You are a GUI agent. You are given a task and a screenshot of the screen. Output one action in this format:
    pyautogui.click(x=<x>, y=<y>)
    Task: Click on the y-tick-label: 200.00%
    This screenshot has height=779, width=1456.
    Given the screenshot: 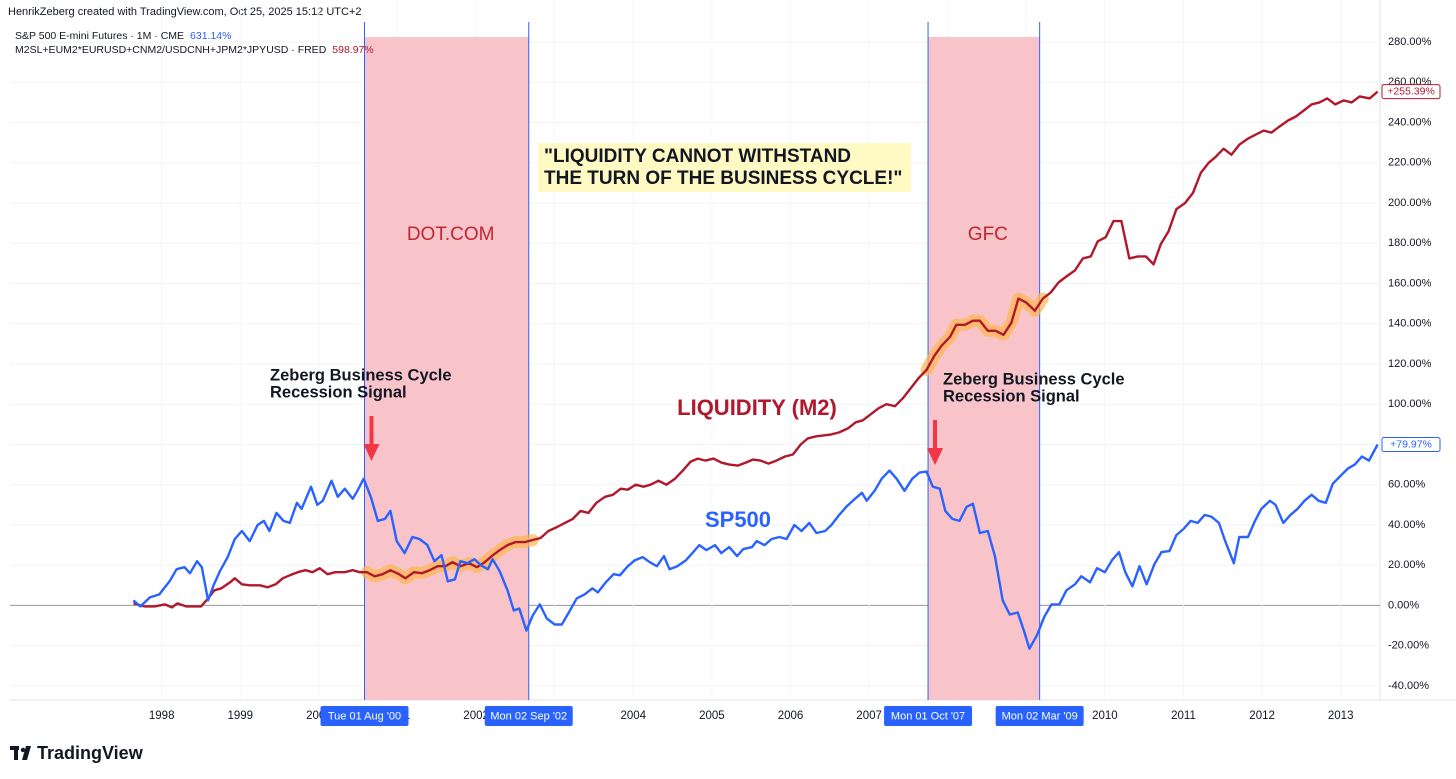 What is the action you would take?
    pyautogui.click(x=1410, y=203)
    